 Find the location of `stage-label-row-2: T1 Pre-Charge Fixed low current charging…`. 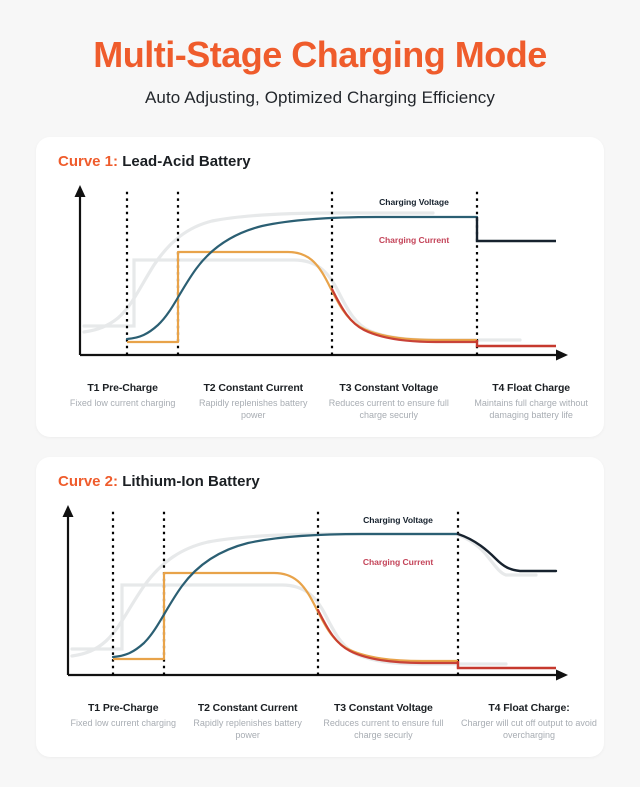

stage-label-row-2: T1 Pre-Charge Fixed low current charging… is located at coordinates (320, 722).